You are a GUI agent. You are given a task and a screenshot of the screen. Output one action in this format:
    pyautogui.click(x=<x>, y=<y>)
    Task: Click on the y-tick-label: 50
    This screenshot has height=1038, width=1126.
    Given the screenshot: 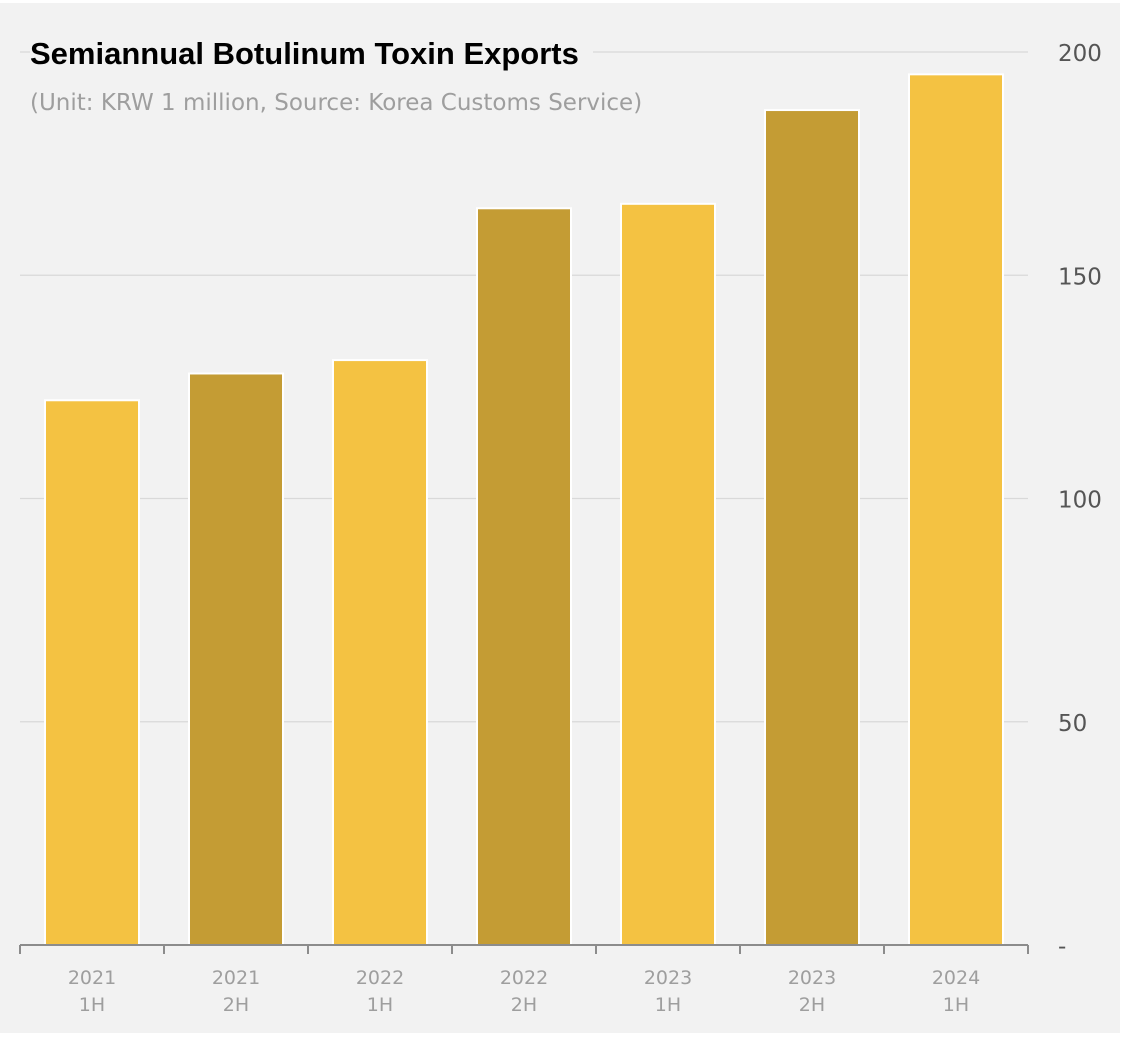 What is the action you would take?
    pyautogui.click(x=1072, y=724)
    